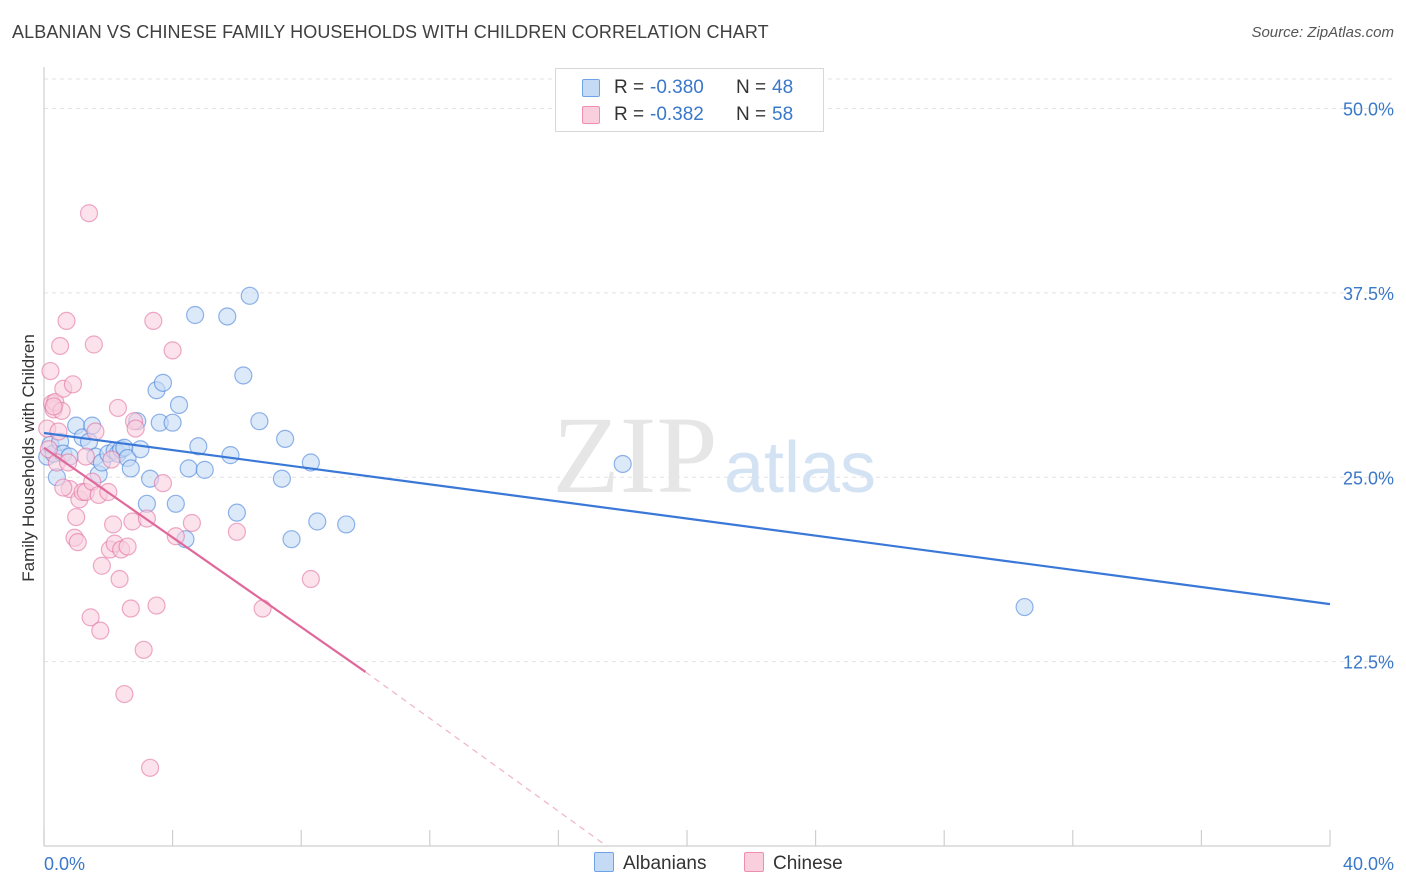 The height and width of the screenshot is (892, 1406). I want to click on series-legend-chinese: Chinese, so click(793, 863).